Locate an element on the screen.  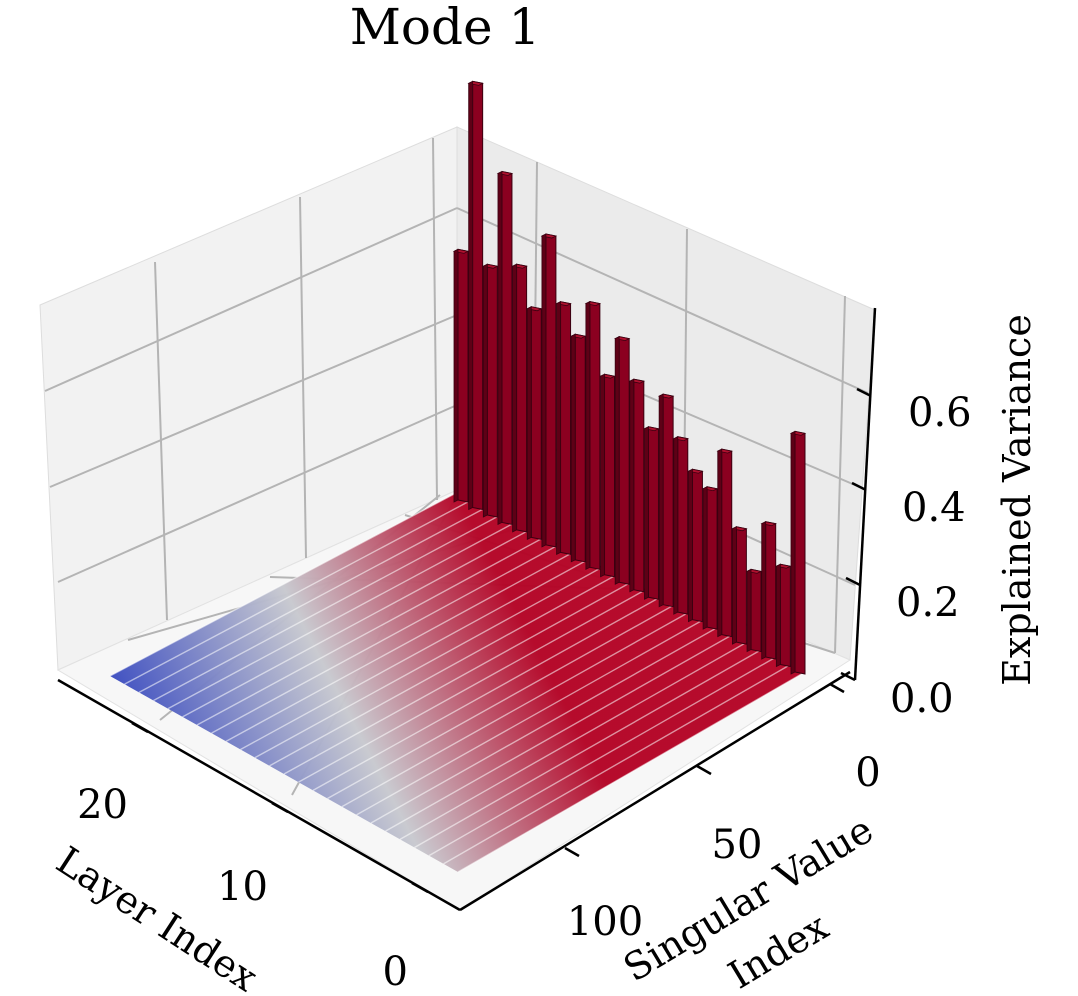
z-tick-label: 0.4 is located at coordinates (934, 508).